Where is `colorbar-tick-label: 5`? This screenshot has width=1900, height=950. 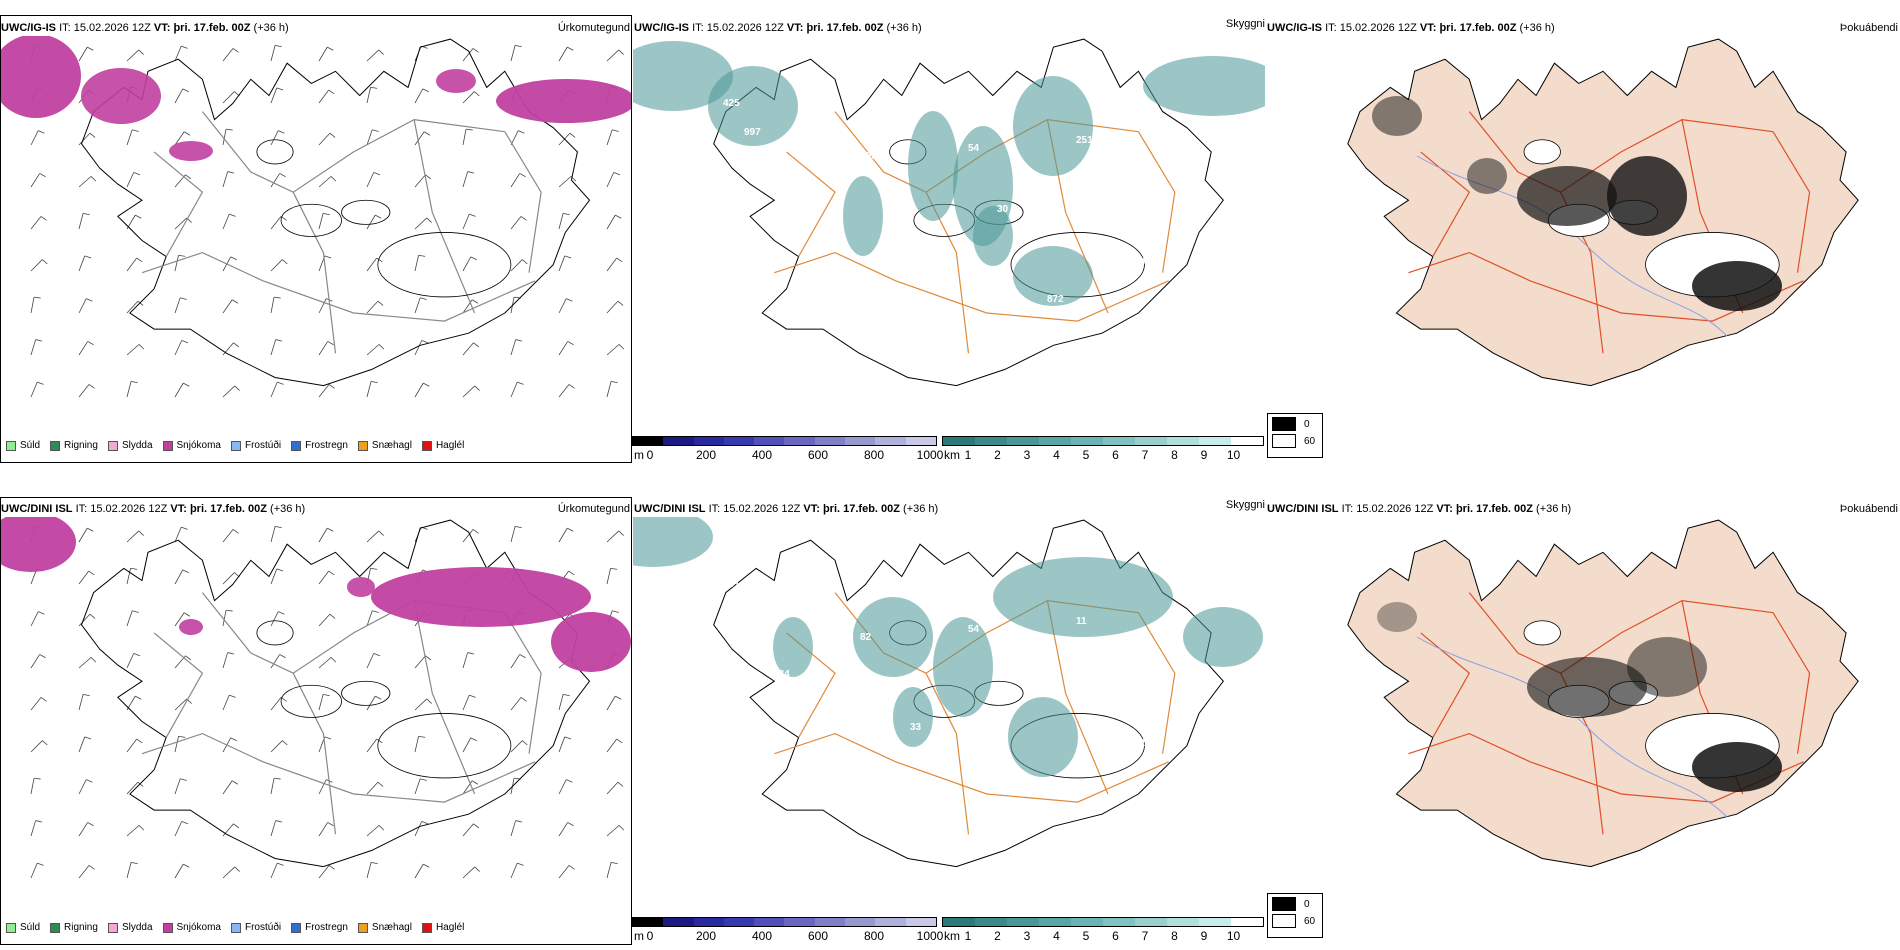
colorbar-tick-label: 5 is located at coordinates (1086, 936).